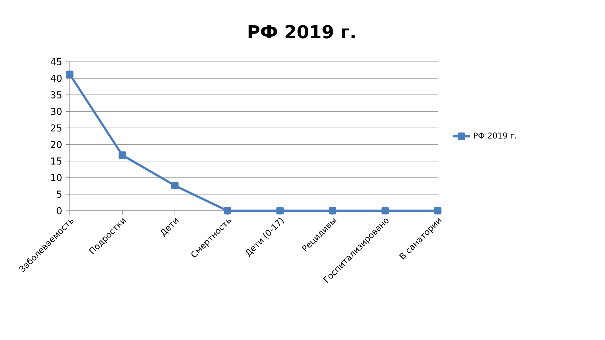 Image resolution: width=605 pixels, height=340 pixels. What do you see at coordinates (301, 32) in the screenshot?
I see `chart-title: РФ 2019 г.` at bounding box center [301, 32].